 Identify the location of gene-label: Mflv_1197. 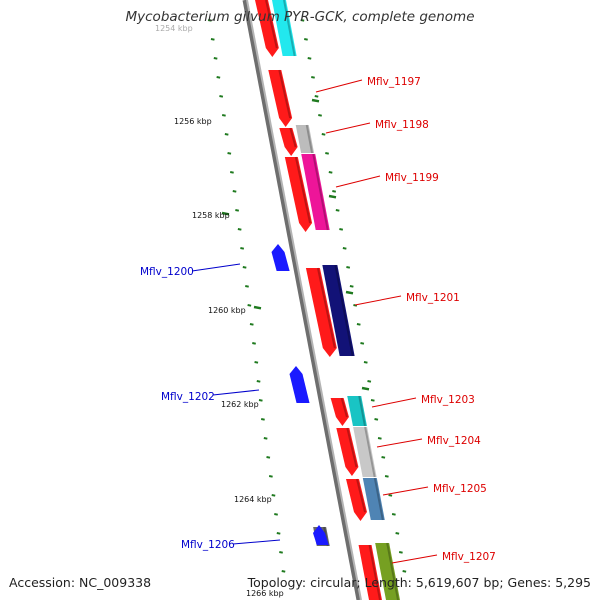
(394, 82).